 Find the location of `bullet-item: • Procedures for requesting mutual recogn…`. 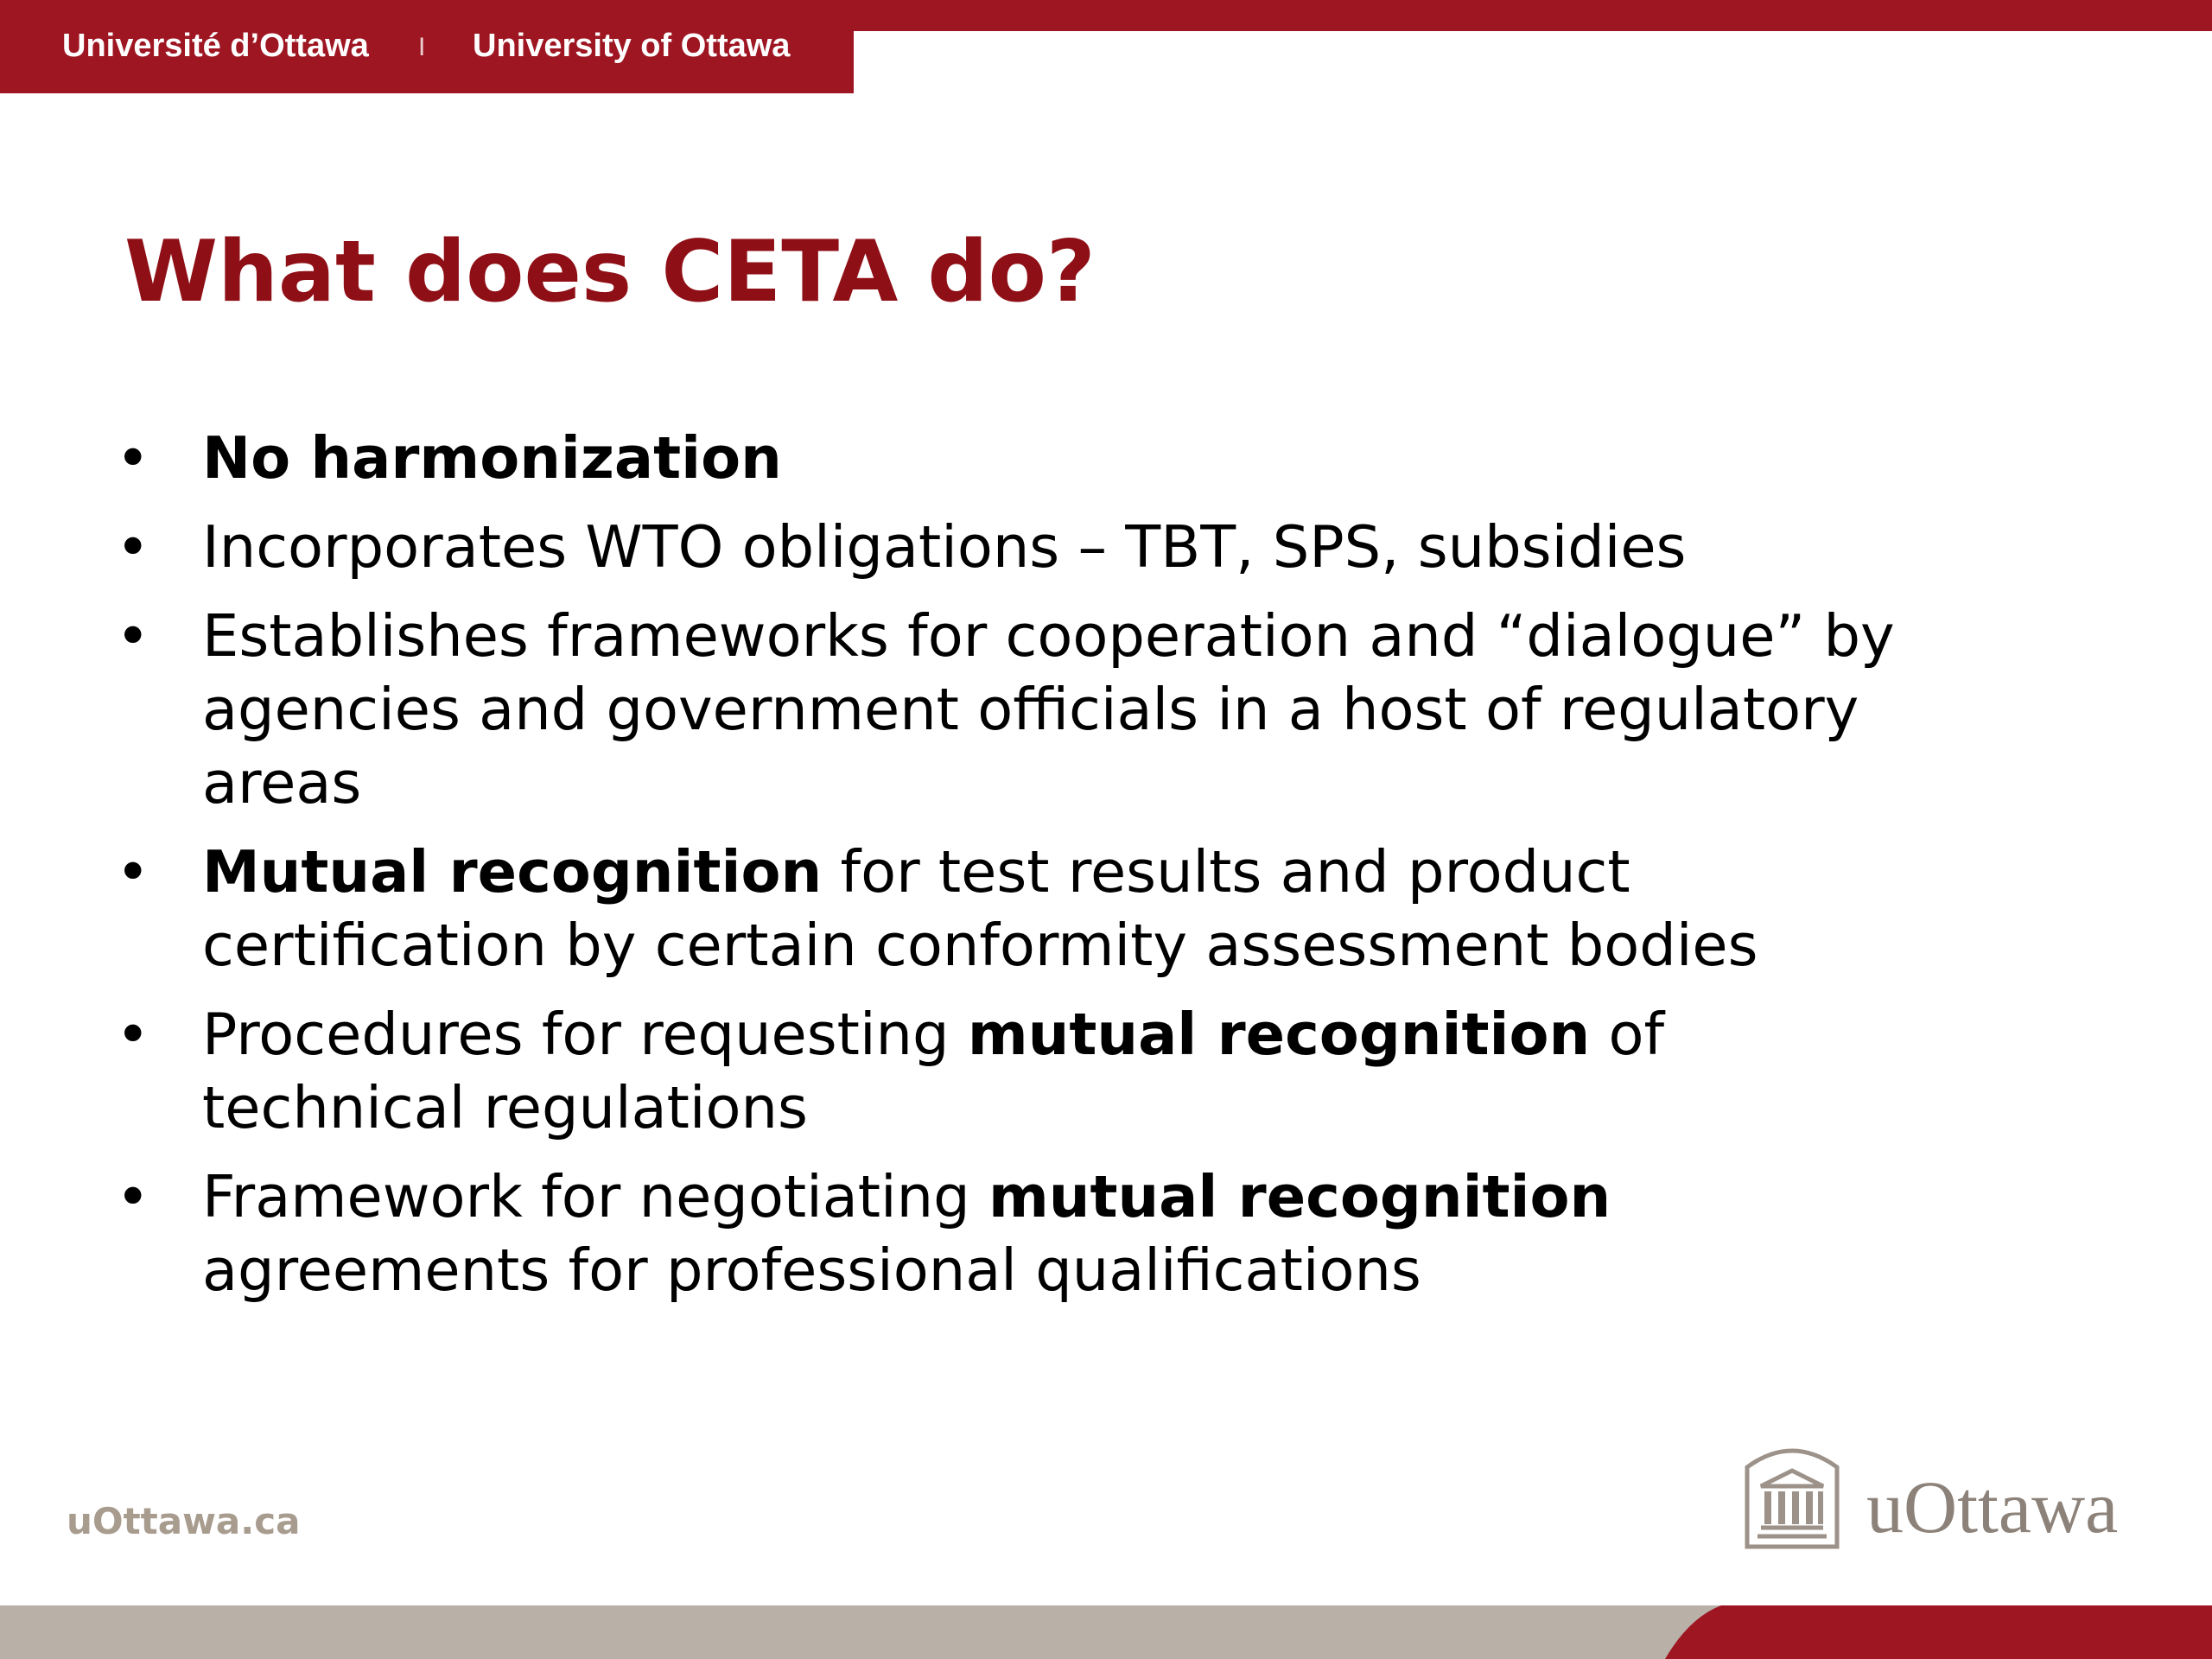

bullet-item: • Procedures for requesting mutual recogn… is located at coordinates (1027, 1071).